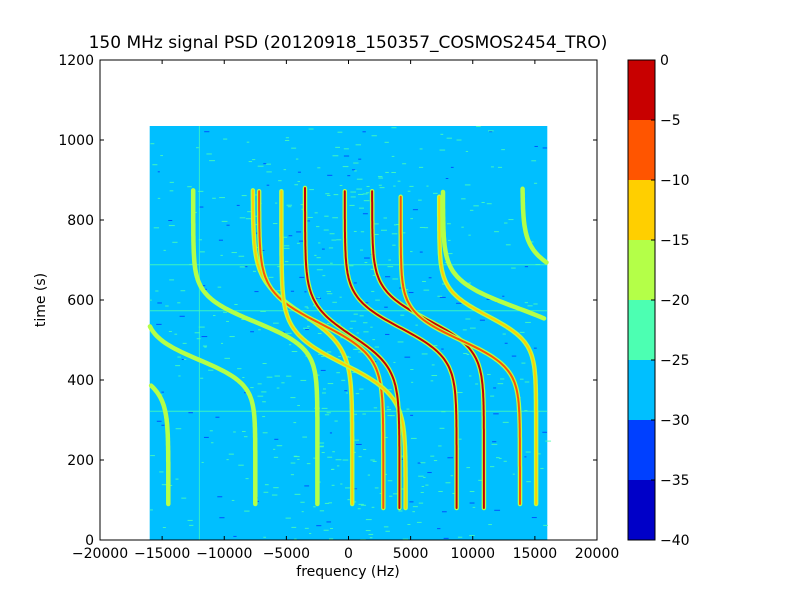 This screenshot has width=800, height=600. Describe the element at coordinates (89, 541) in the screenshot. I see `y-tick-label: 0` at that location.